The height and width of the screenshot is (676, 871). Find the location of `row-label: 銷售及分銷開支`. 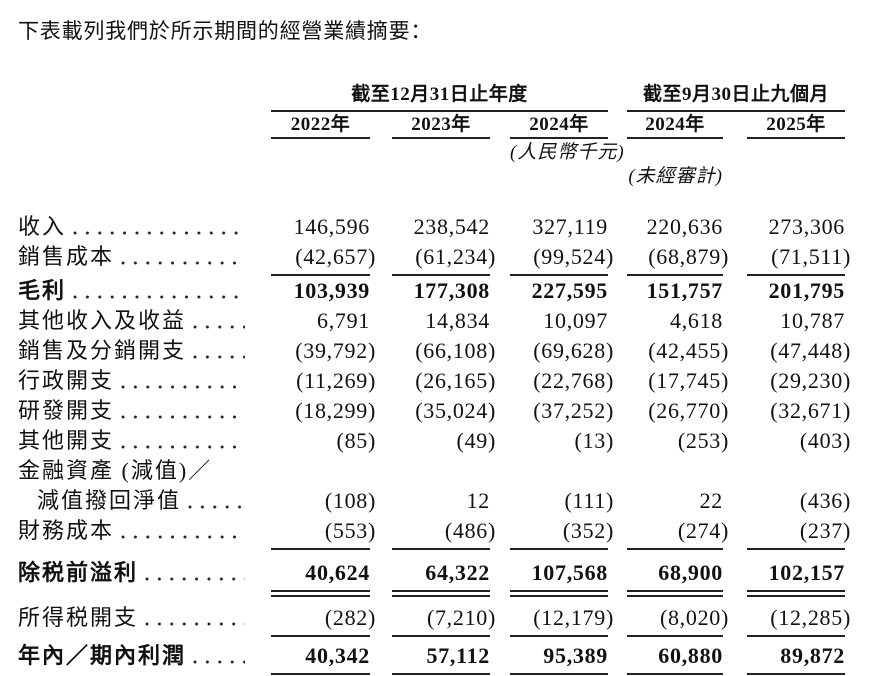

row-label: 銷售及分銷開支 is located at coordinates (102, 350).